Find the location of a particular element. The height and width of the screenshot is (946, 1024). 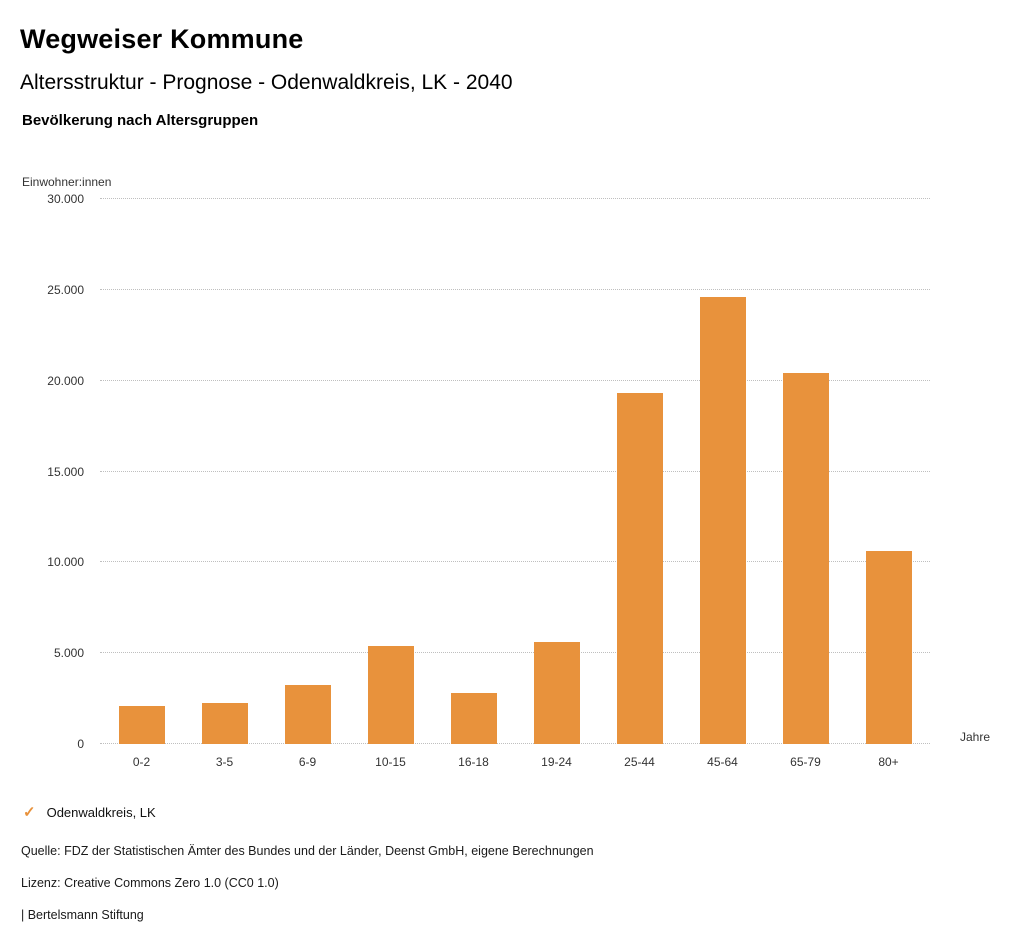

y-tick-label: 10.000 is located at coordinates (65, 562).